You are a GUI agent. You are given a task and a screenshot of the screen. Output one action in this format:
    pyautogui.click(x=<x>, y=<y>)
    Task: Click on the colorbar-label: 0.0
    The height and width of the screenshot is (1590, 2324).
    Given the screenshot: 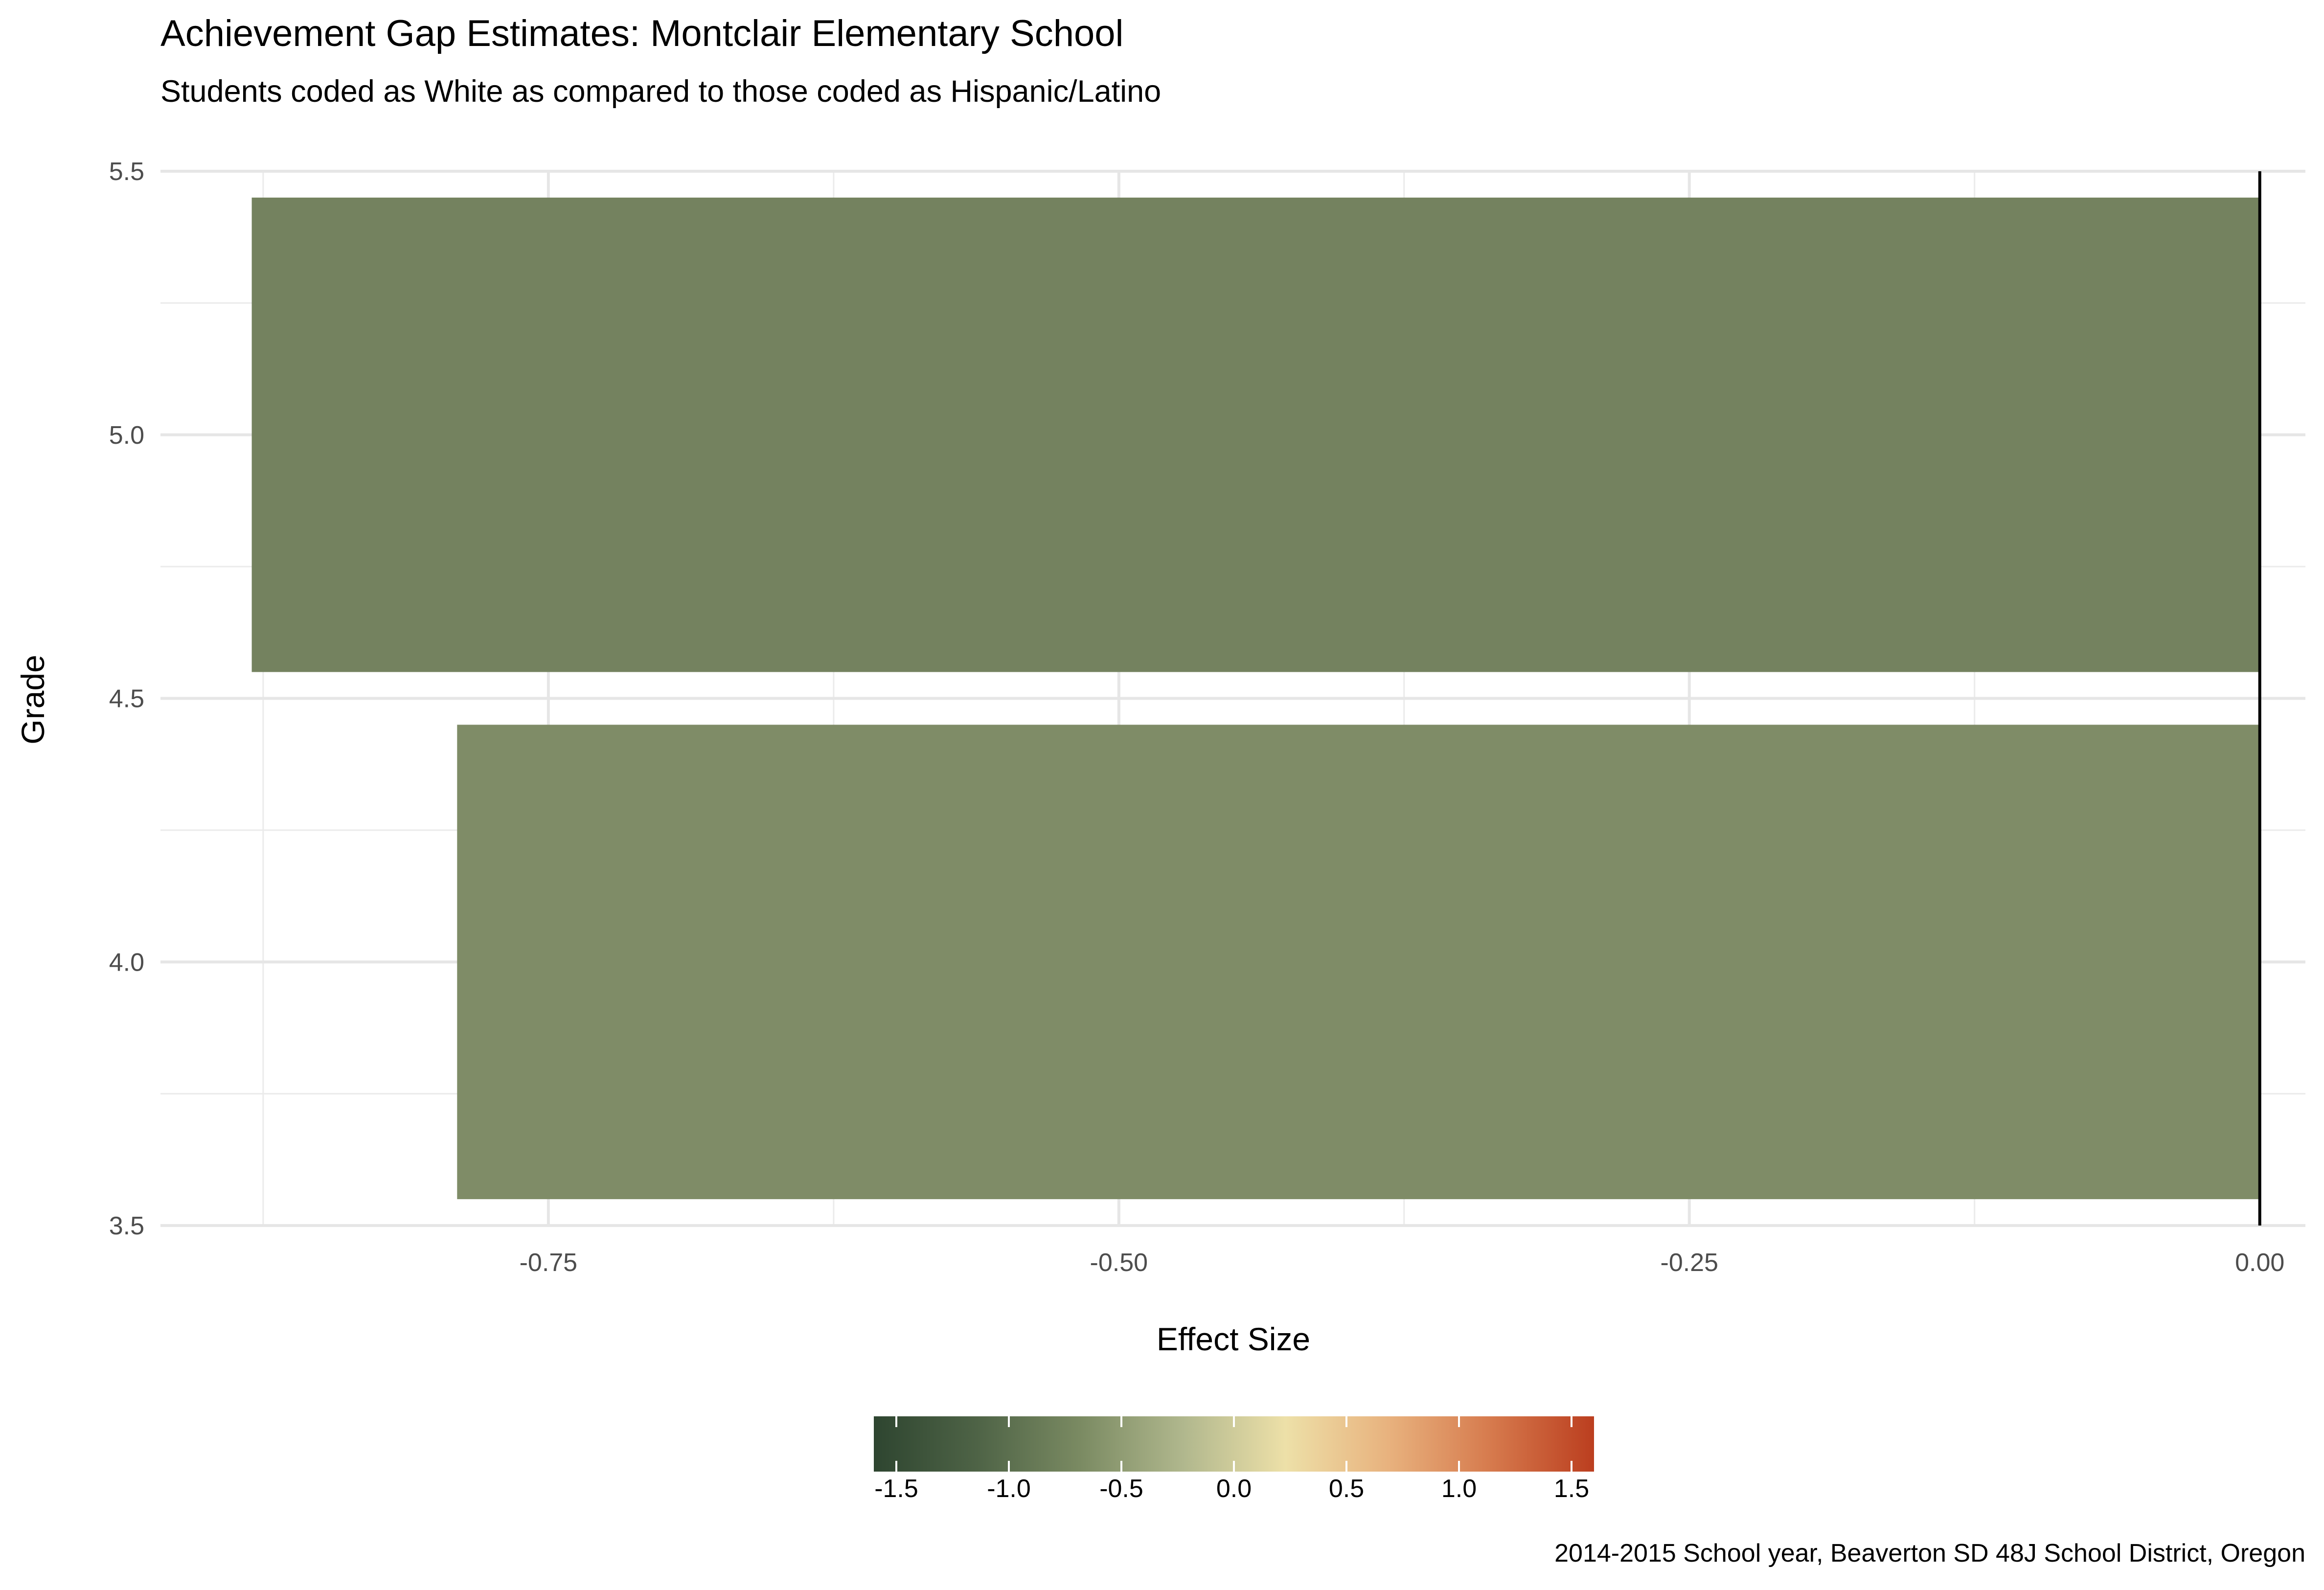 What is the action you would take?
    pyautogui.click(x=1234, y=1489)
    